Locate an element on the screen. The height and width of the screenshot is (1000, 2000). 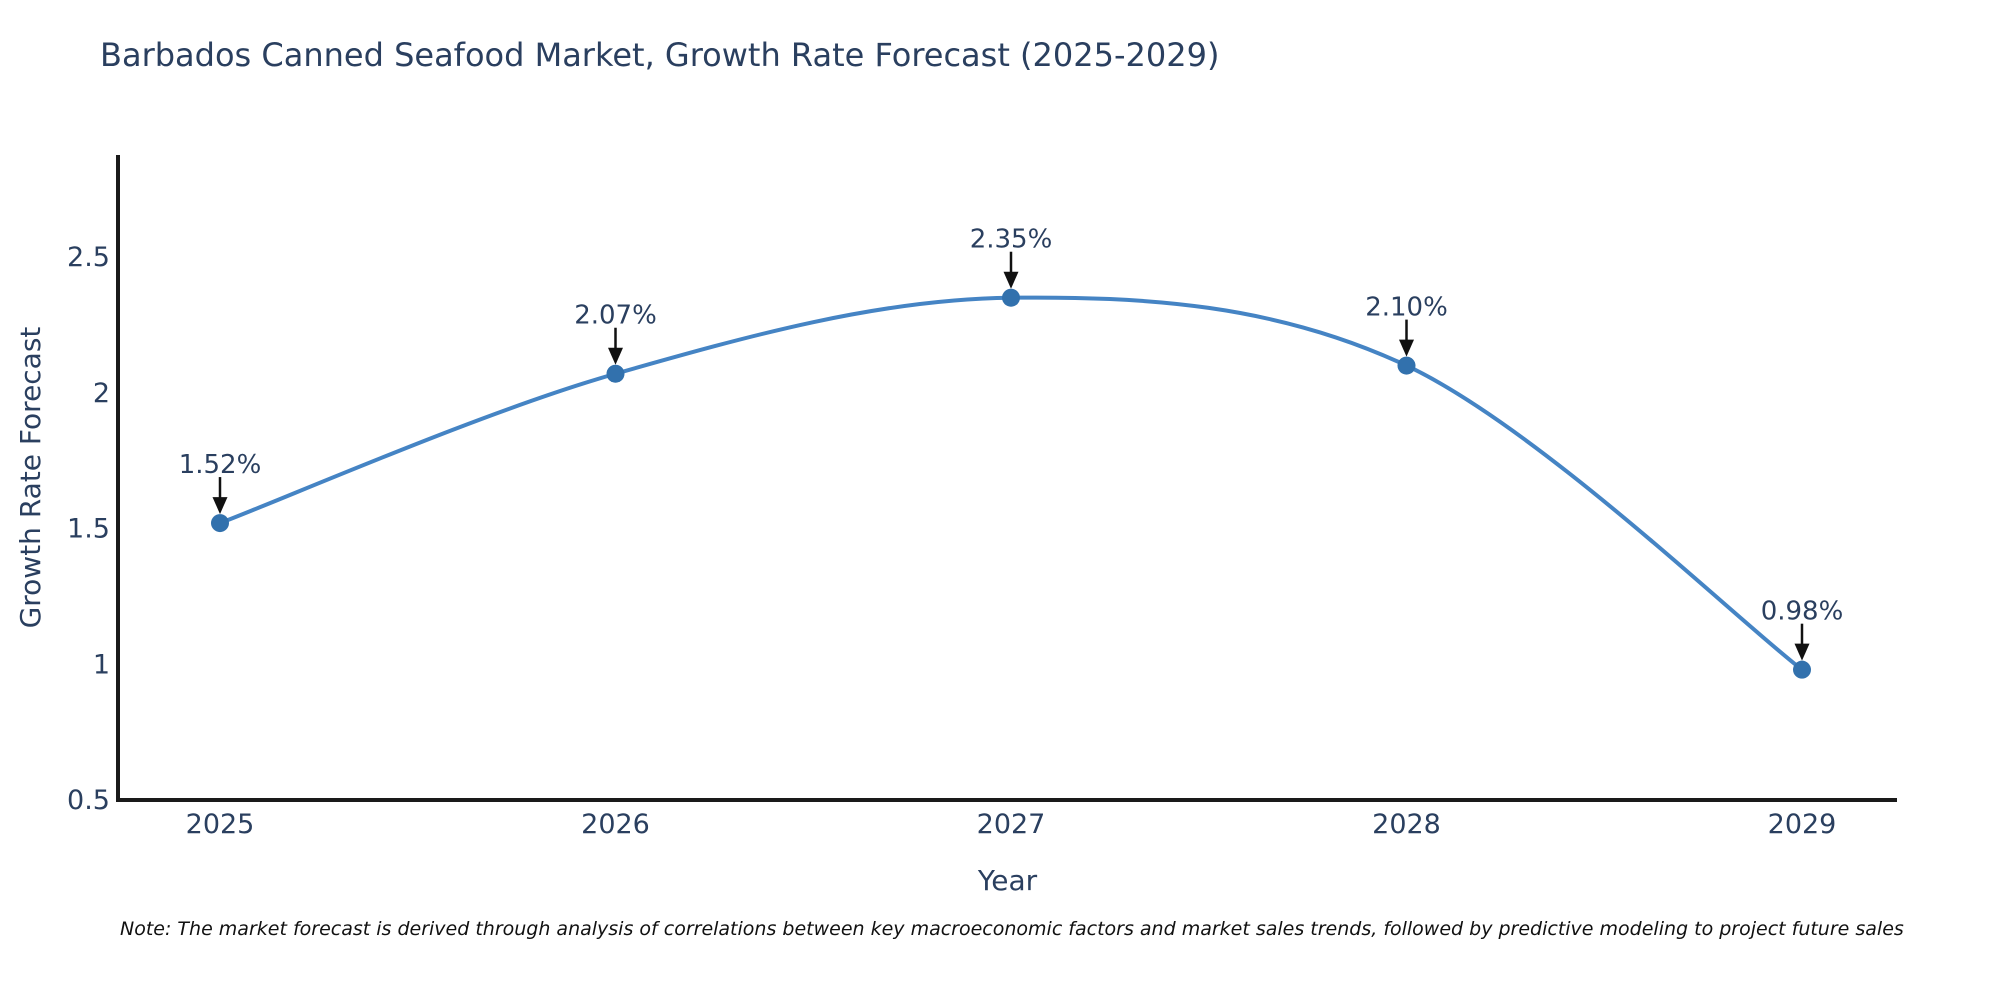
y-tick-label: 2.5 is located at coordinates (88, 257).